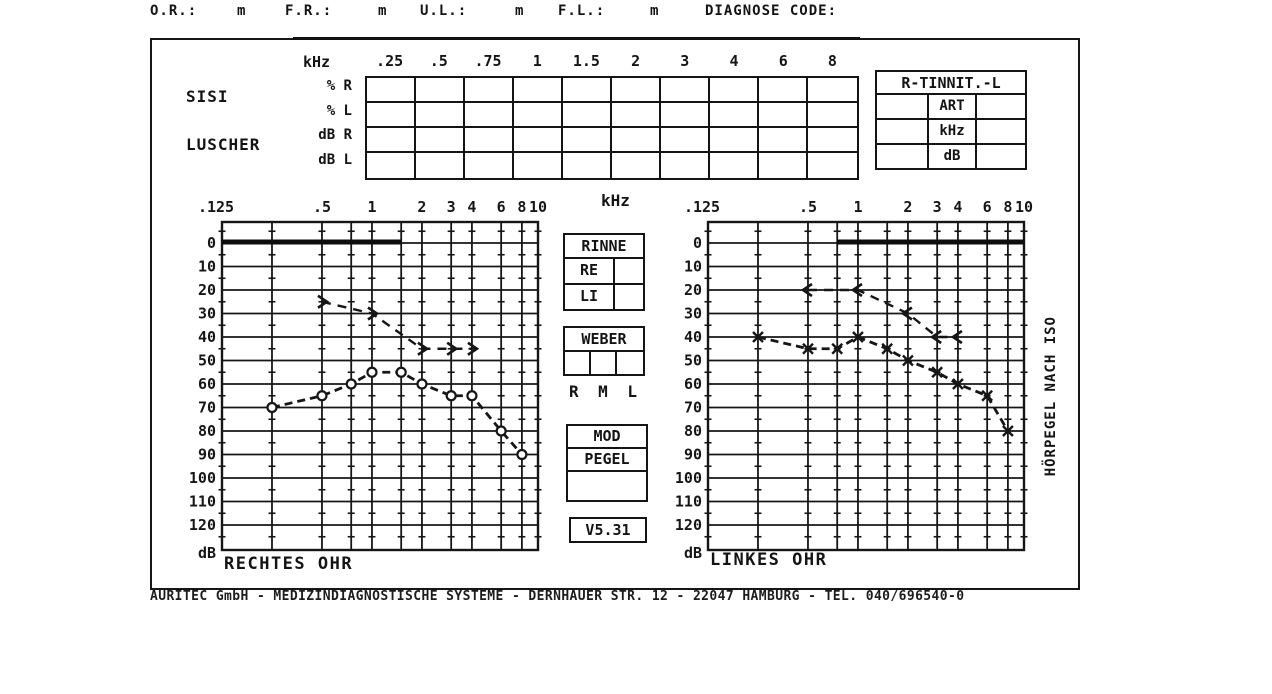 This screenshot has width=1272, height=694. What do you see at coordinates (769, 560) in the screenshot?
I see `left-ear-chart-title: LINKES OHR` at bounding box center [769, 560].